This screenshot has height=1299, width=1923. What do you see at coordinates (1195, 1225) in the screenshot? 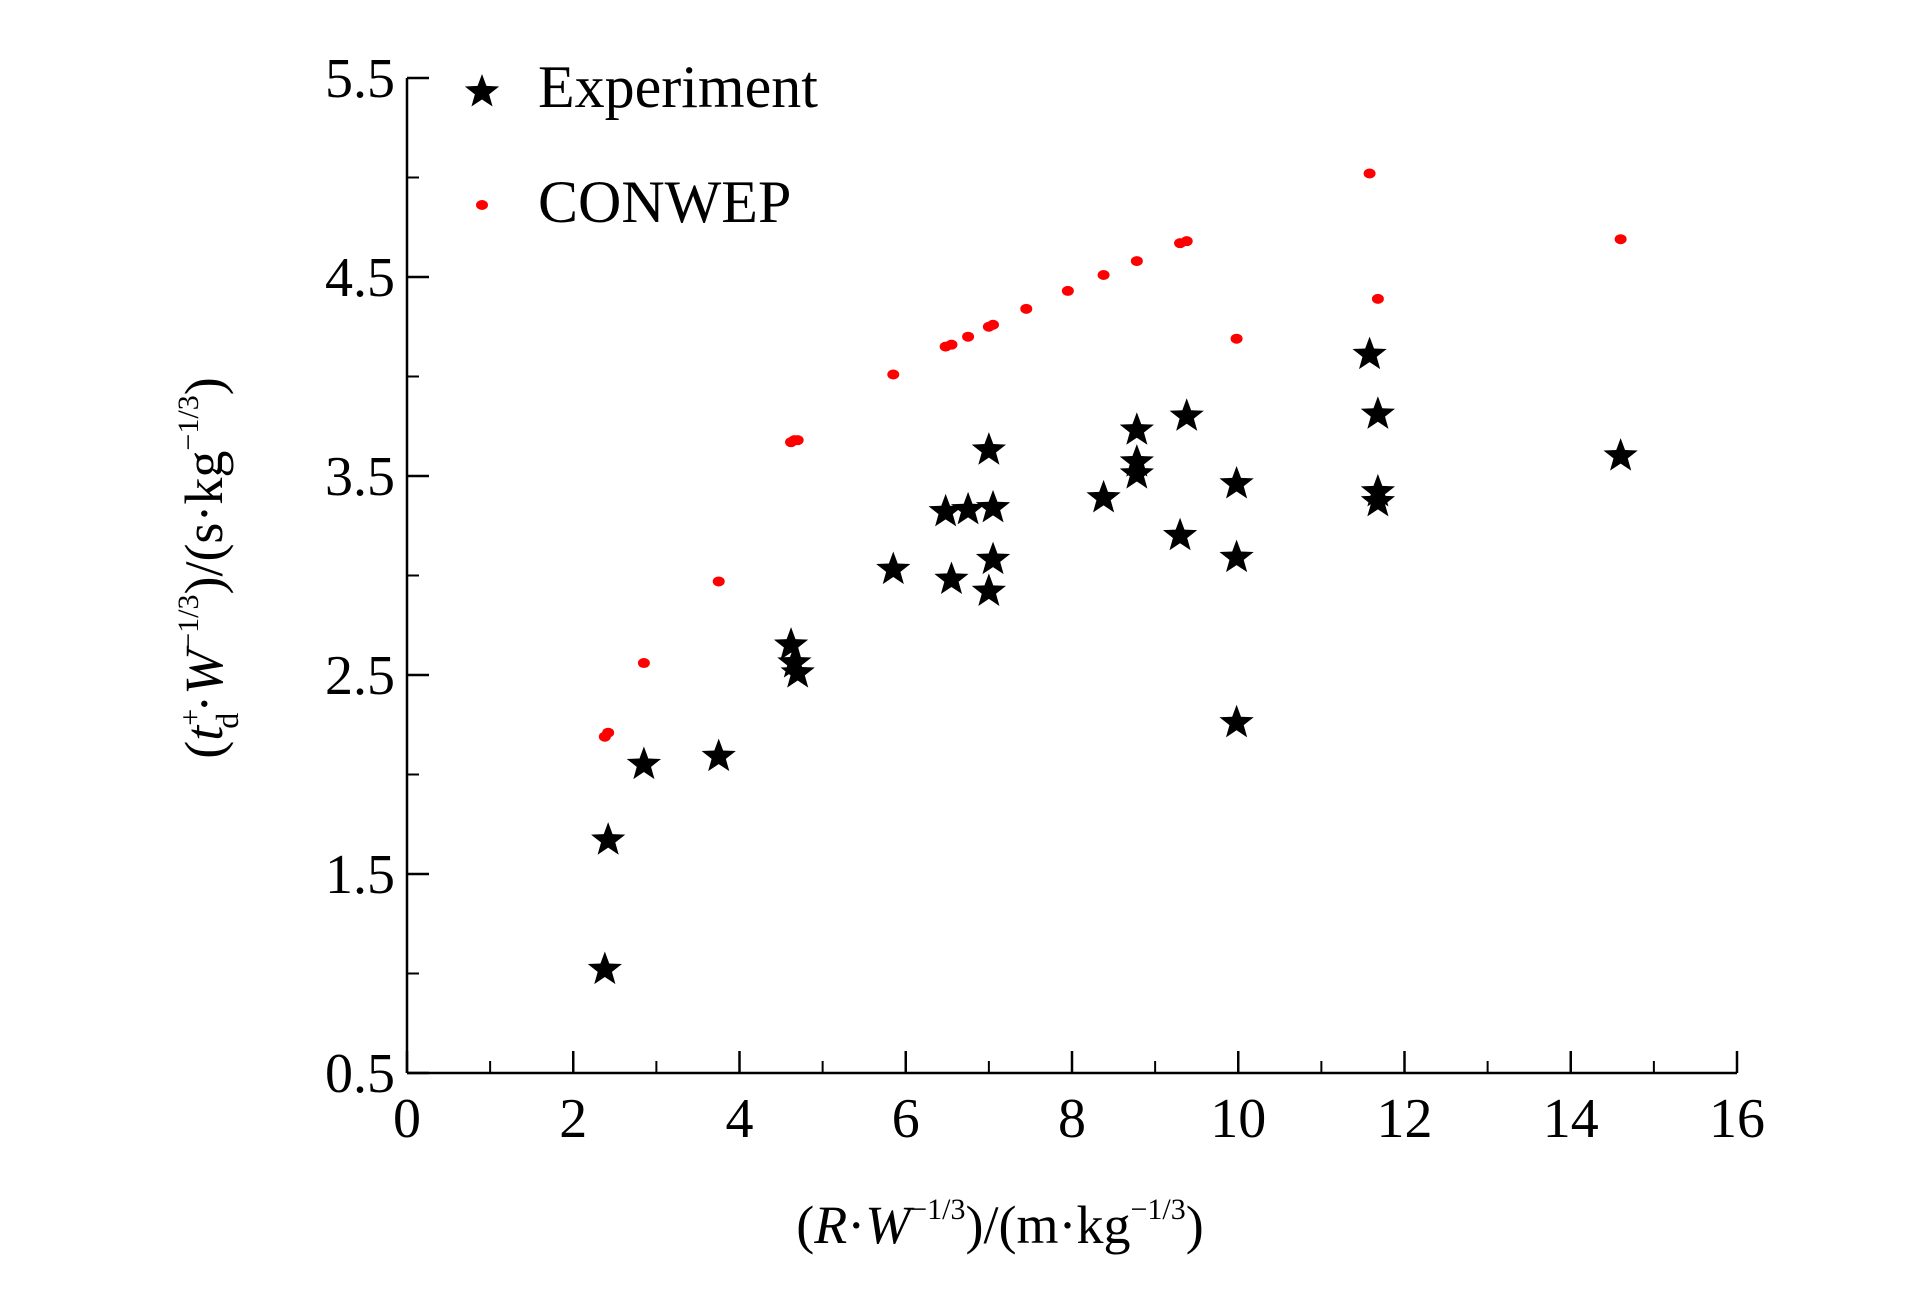
I see `x-title-close: )` at bounding box center [1195, 1225].